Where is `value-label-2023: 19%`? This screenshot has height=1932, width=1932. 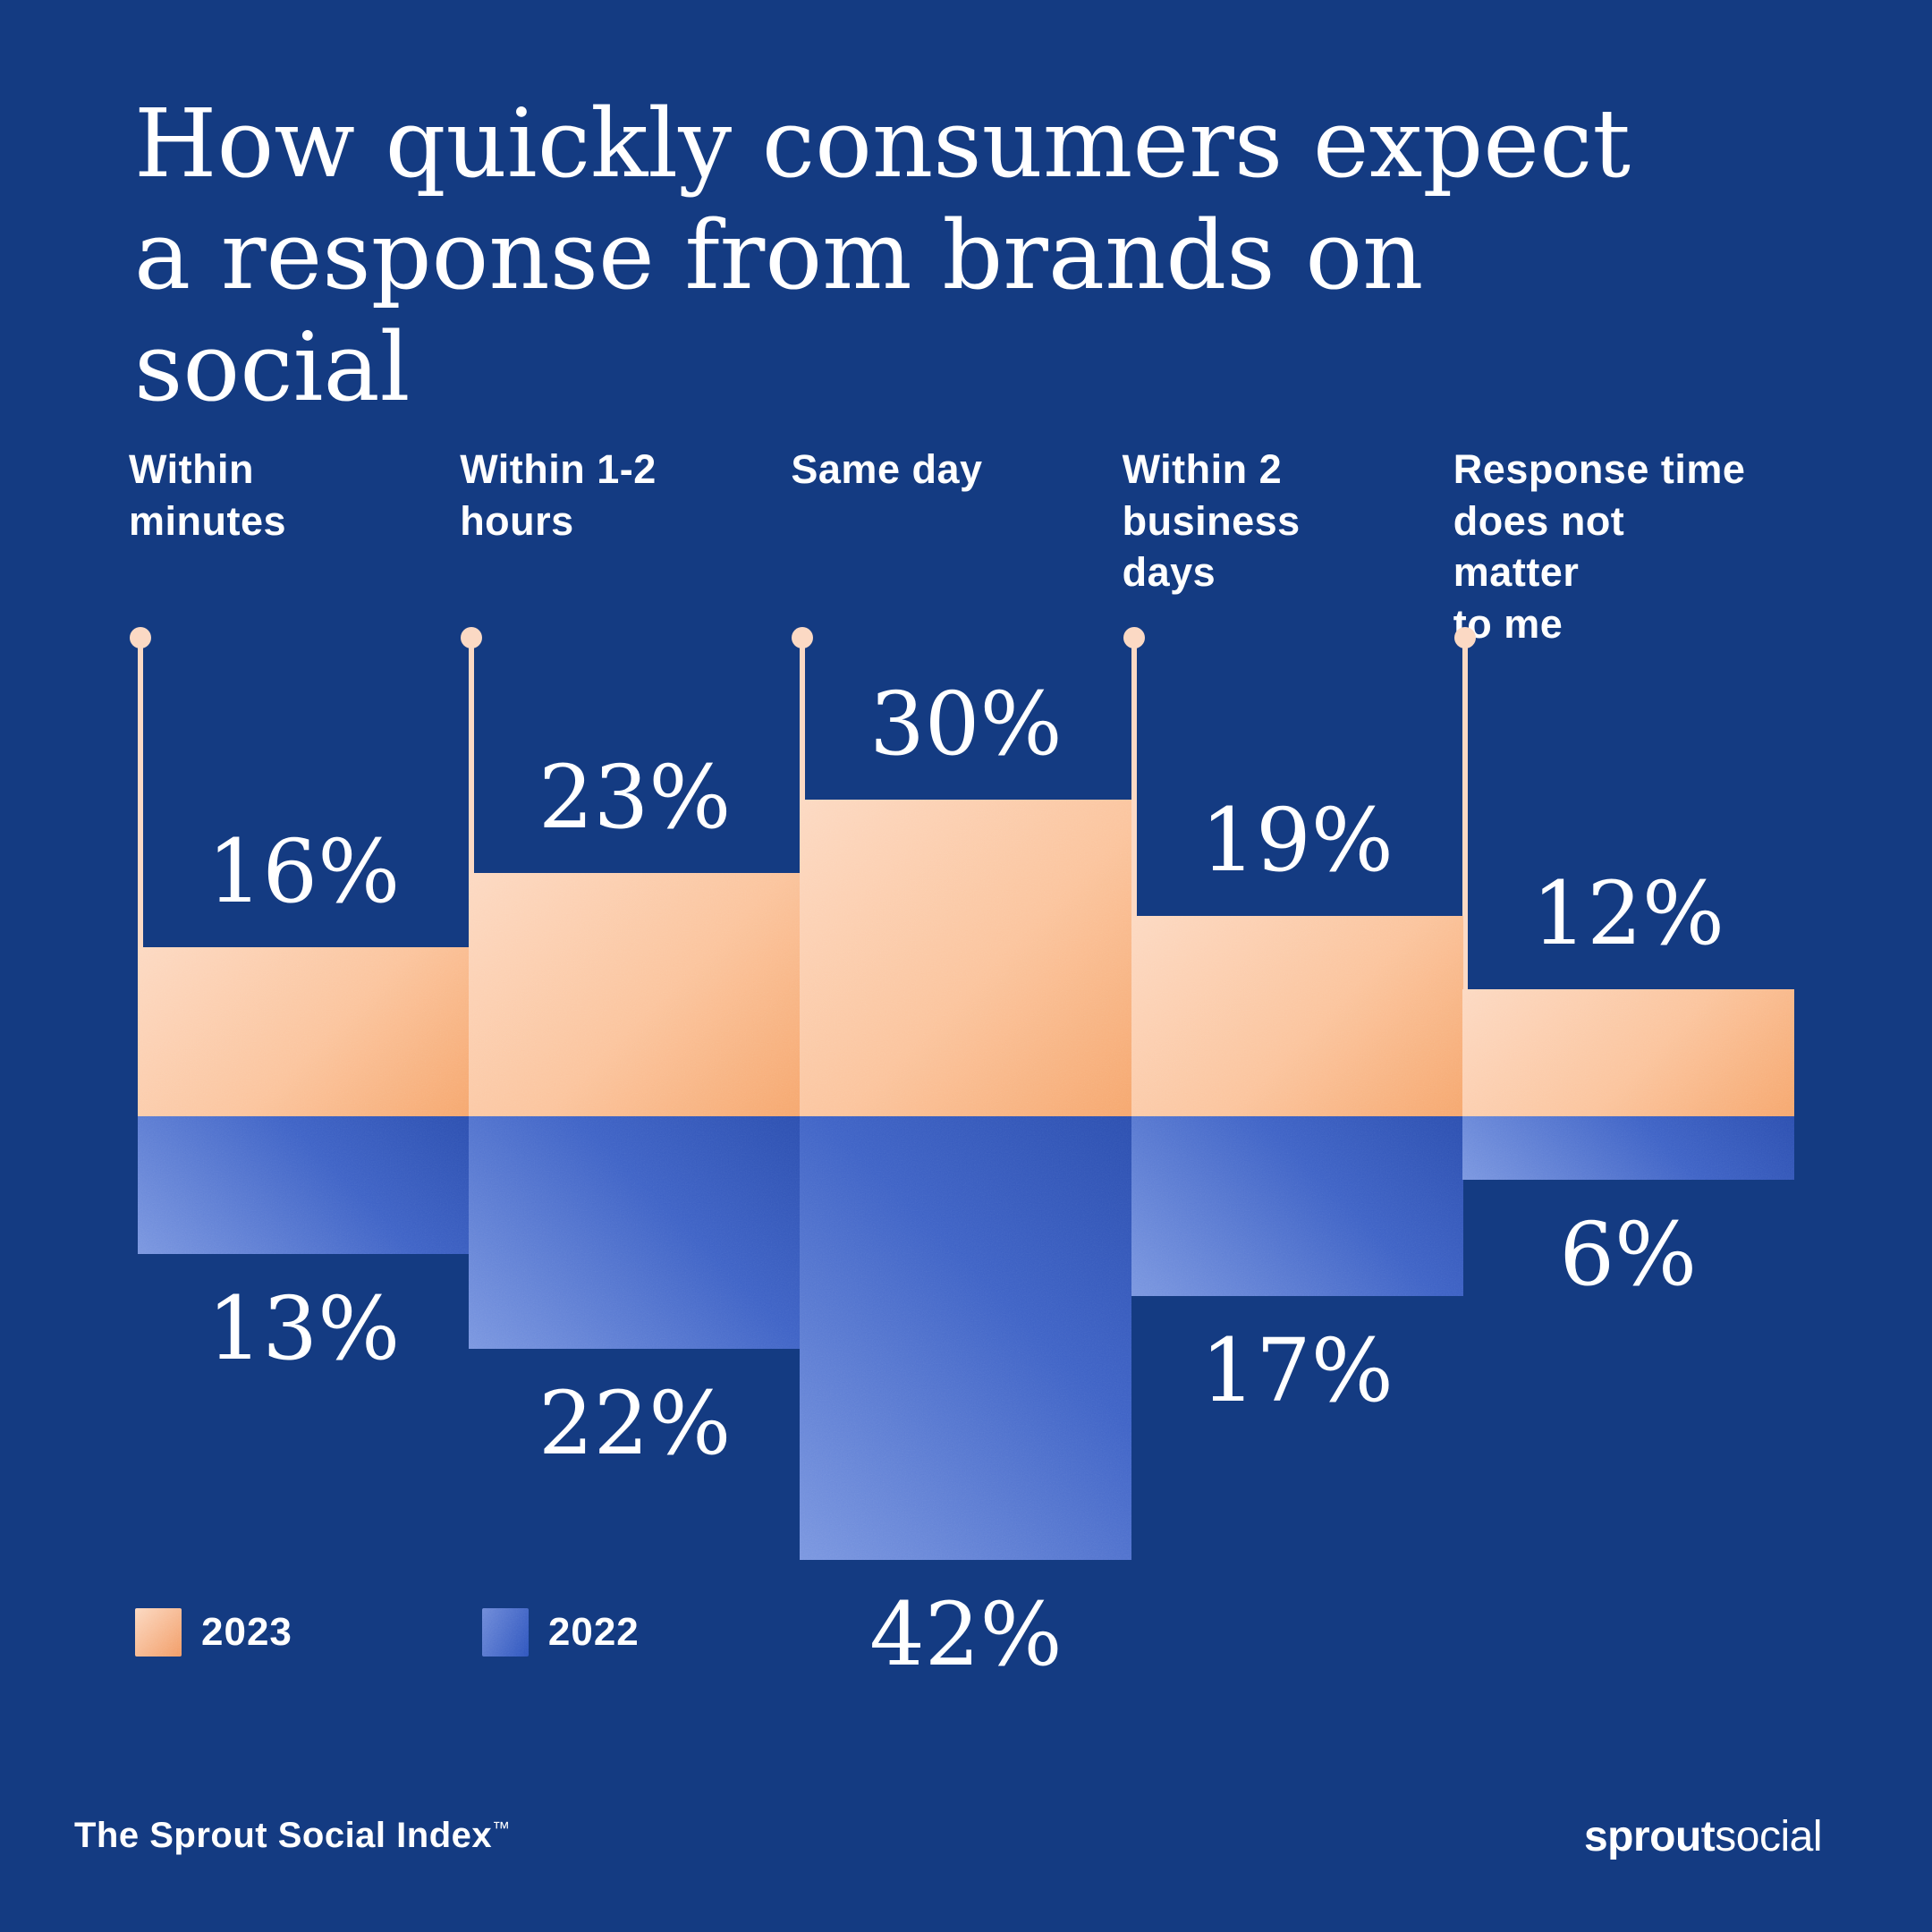 value-label-2023: 19% is located at coordinates (1297, 840).